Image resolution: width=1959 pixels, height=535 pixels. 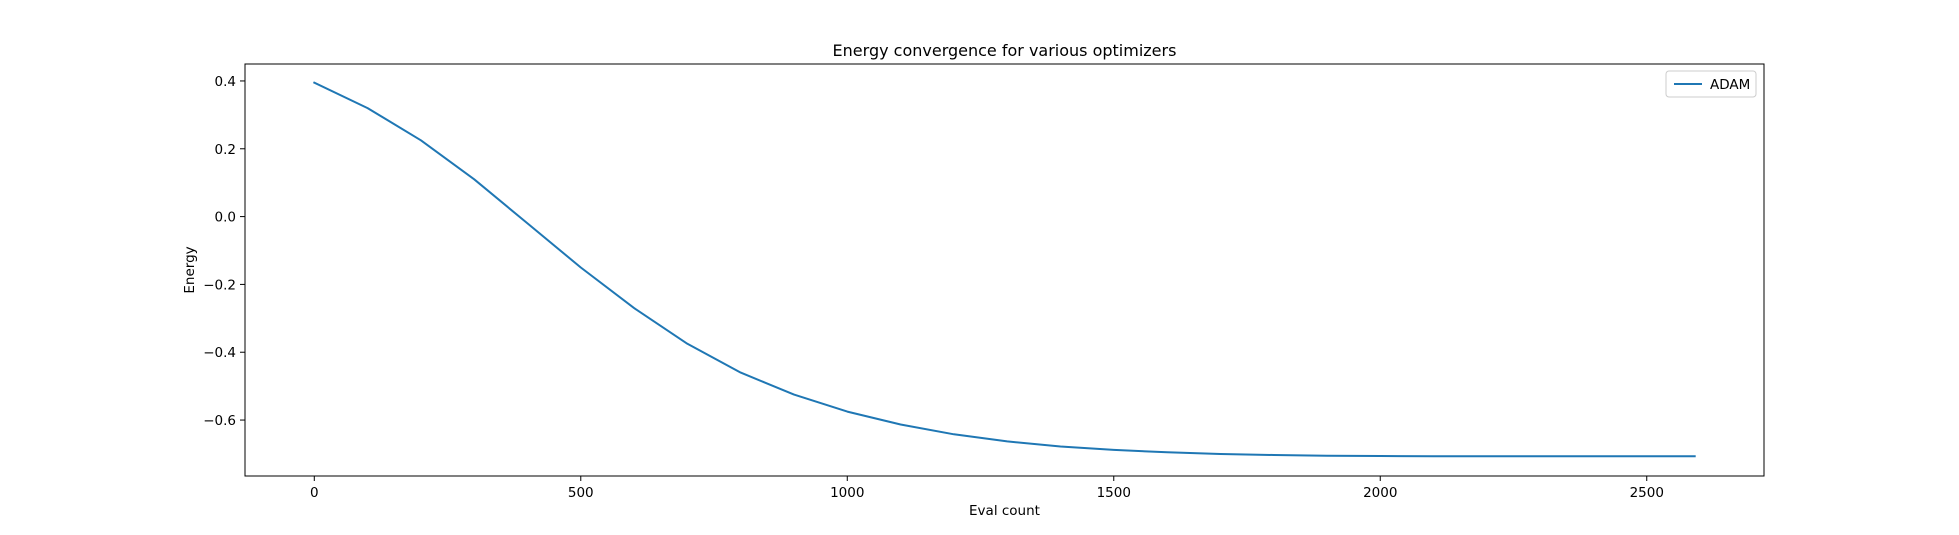 I want to click on x-axis-label: Eval count, so click(x=1004, y=511).